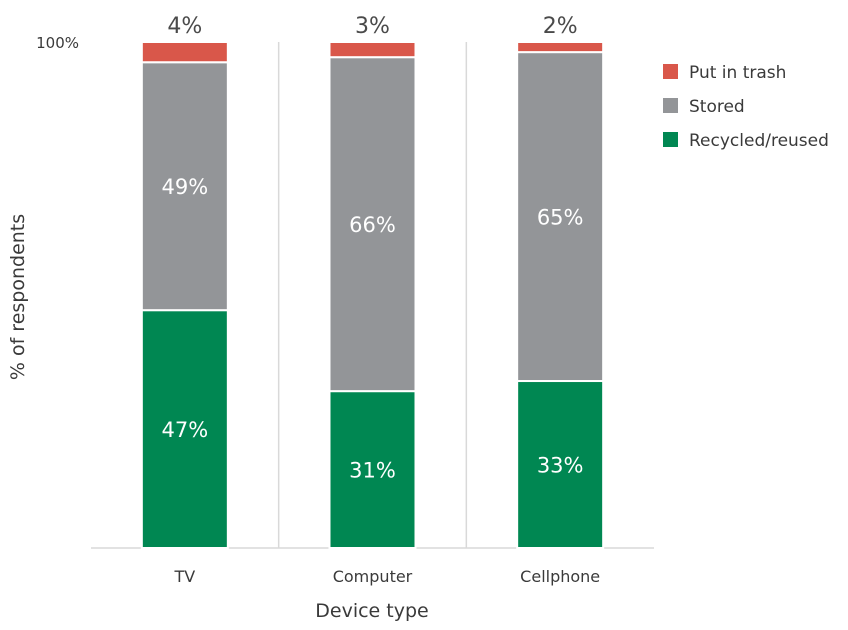 Image resolution: width=848 pixels, height=630 pixels. Describe the element at coordinates (560, 47) in the screenshot. I see `bar-segment-put-in-trash-cellphone` at that location.